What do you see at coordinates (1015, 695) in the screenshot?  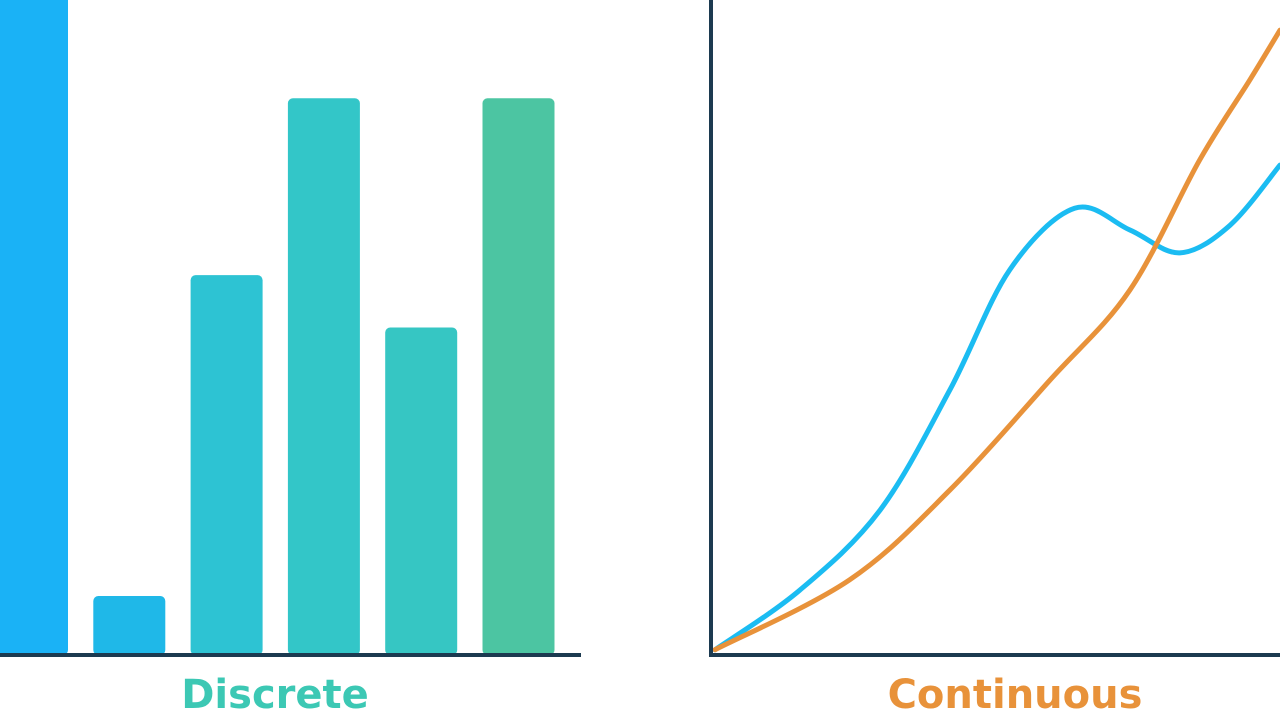 I see `continuous-label: Continuous` at bounding box center [1015, 695].